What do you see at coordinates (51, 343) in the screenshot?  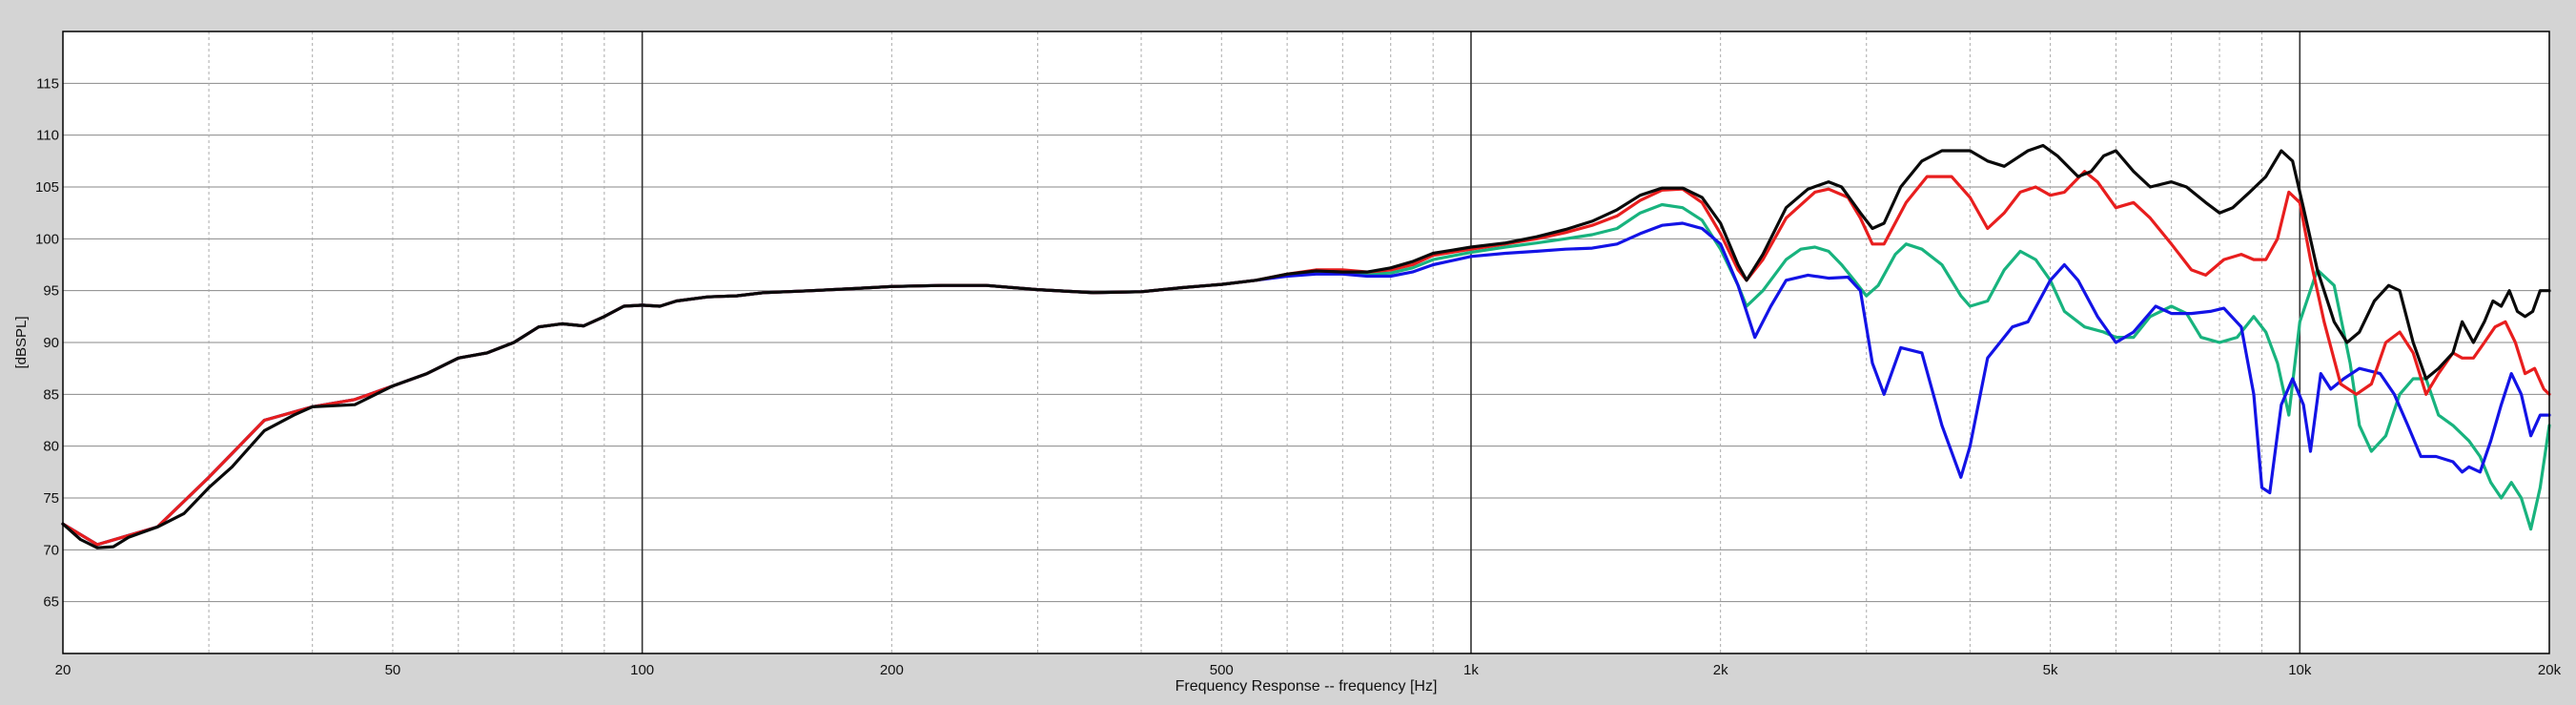 I see `y-tick-label: 90` at bounding box center [51, 343].